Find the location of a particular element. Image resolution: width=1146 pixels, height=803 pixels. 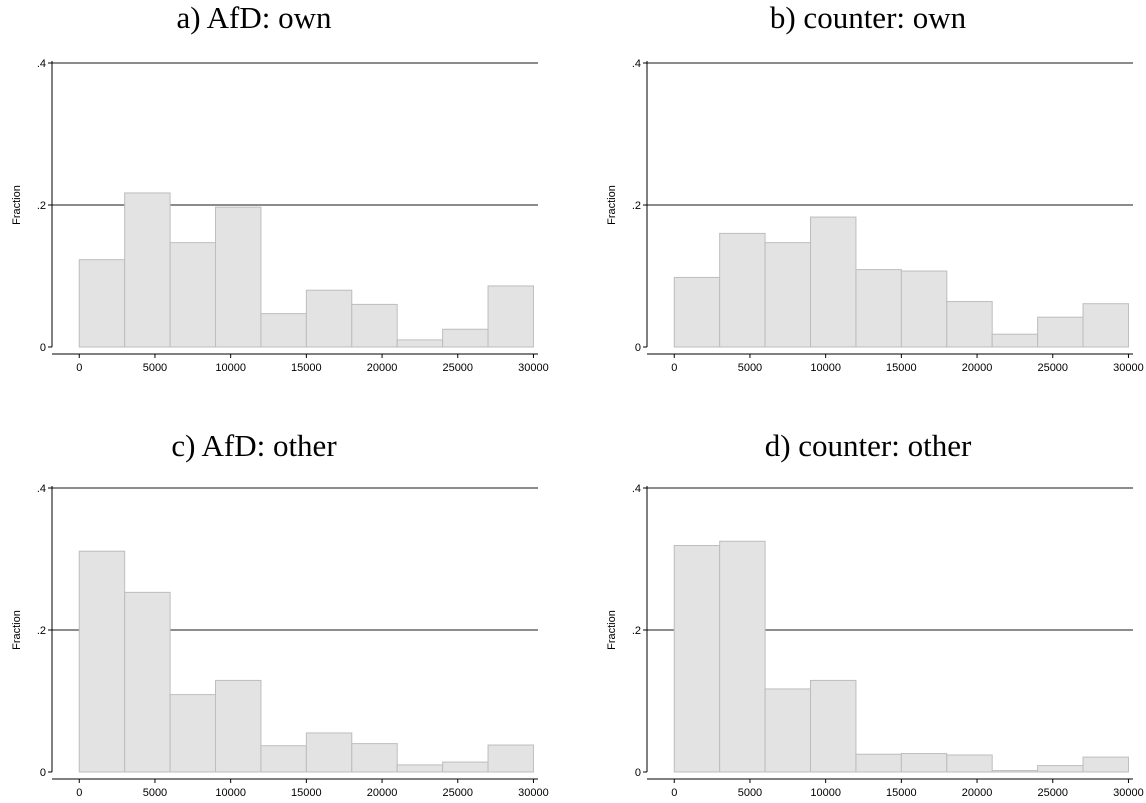

panel-title: a) AfD: own is located at coordinates (254, 17).